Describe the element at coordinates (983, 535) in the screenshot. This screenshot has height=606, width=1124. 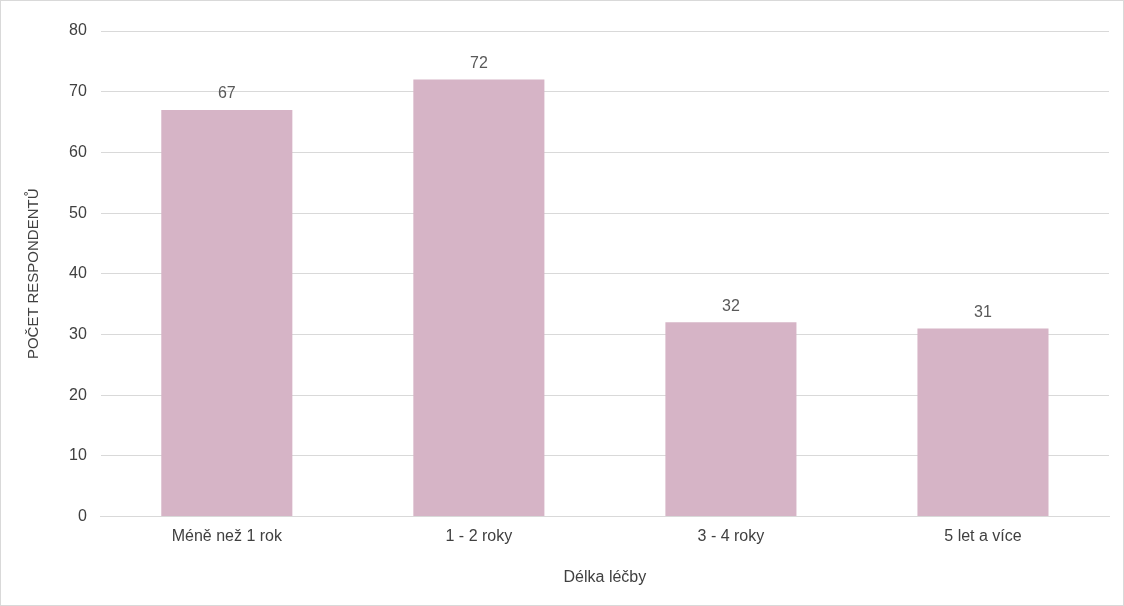
I see `x-tick-label: 5 let a více` at that location.